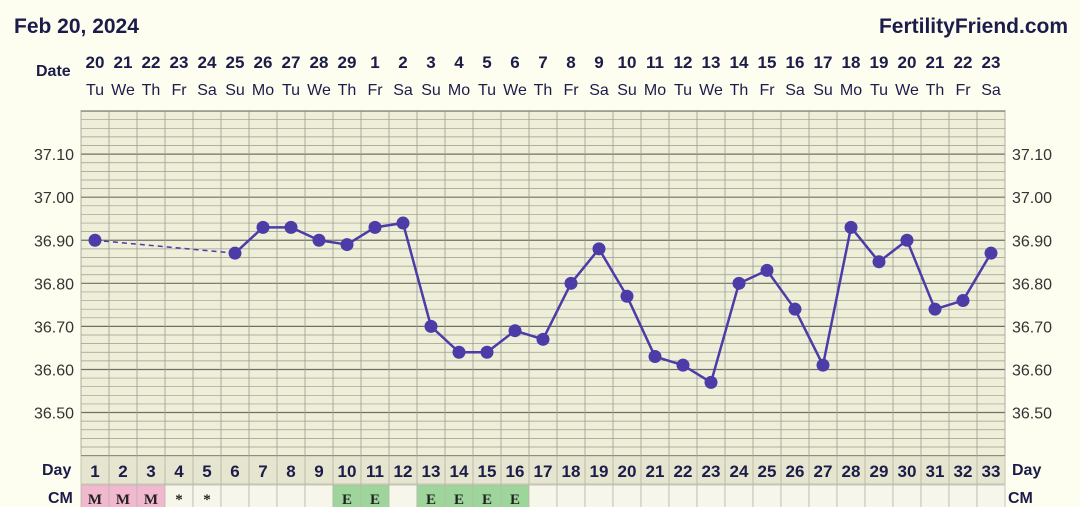 This screenshot has height=507, width=1080. Describe the element at coordinates (54, 198) in the screenshot. I see `y-tick-label: 37.00` at that location.